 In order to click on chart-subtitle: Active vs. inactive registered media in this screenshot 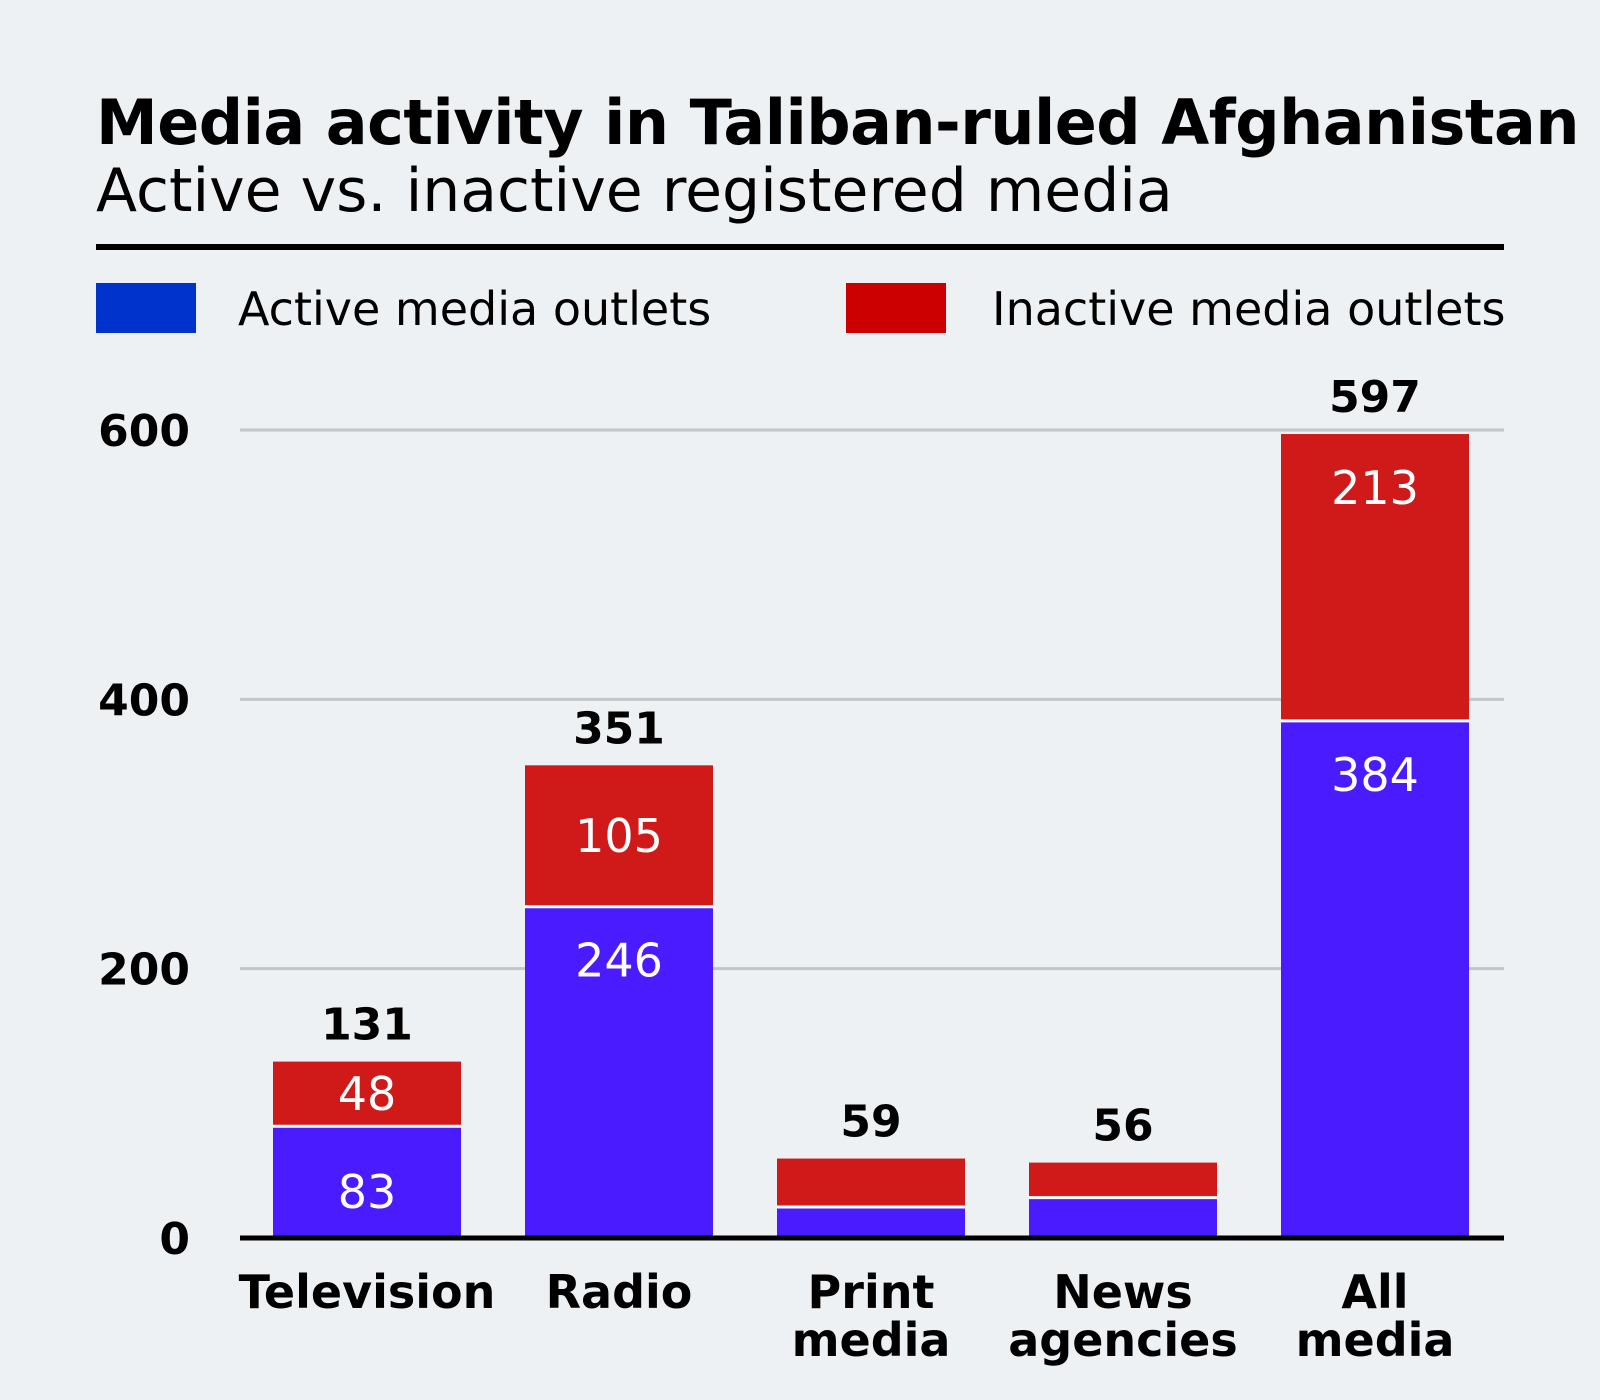, I will do `click(634, 191)`.